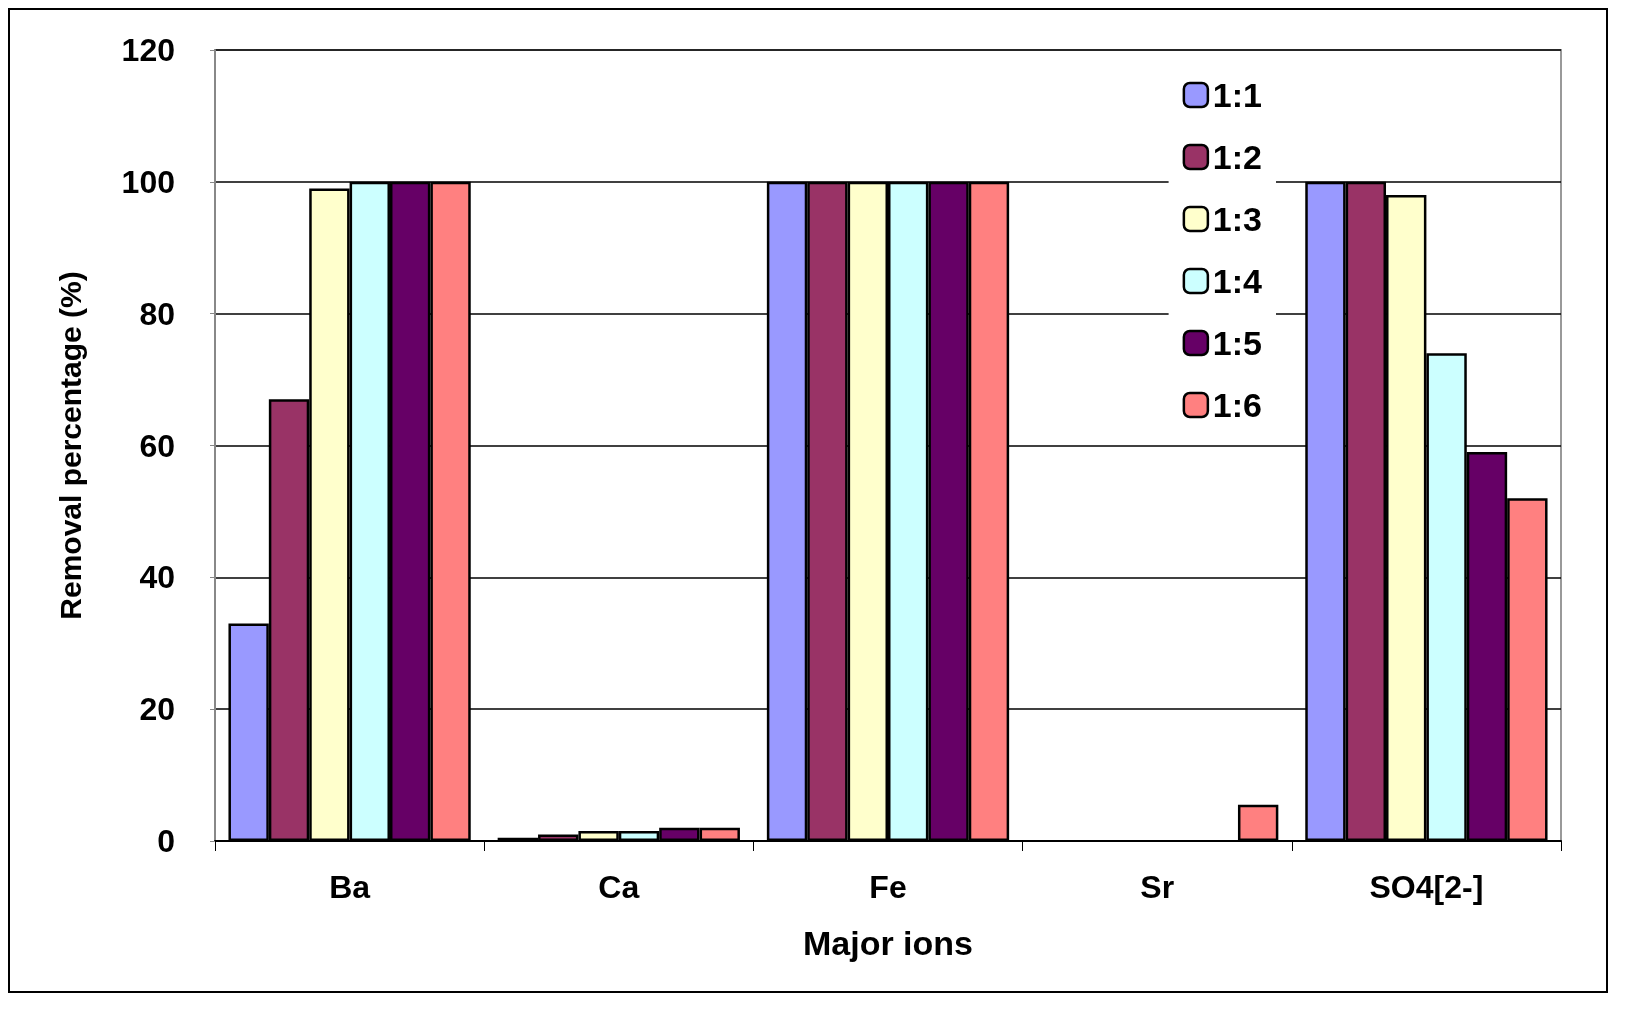 The width and height of the screenshot is (1626, 1009). I want to click on x-tick-label: Sr, so click(1157, 887).